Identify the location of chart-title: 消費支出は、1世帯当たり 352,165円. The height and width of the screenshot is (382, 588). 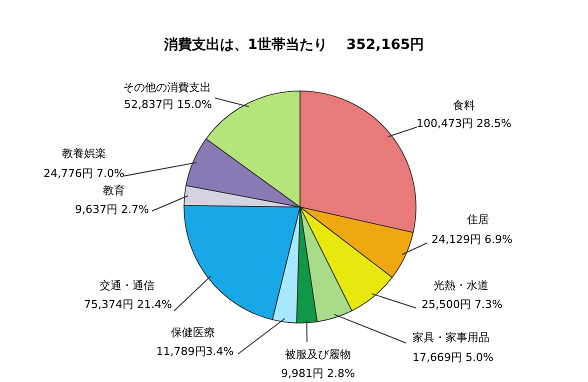
(293, 45).